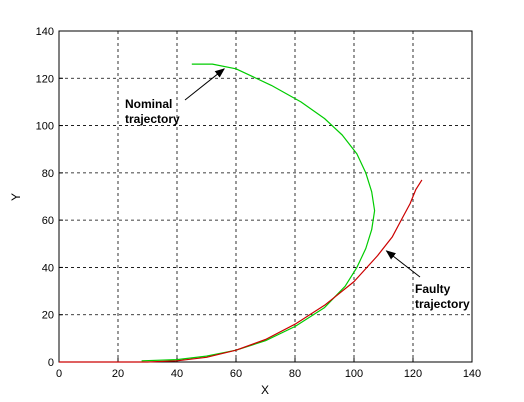 The image size is (524, 402). I want to click on x-tick-label: 20, so click(118, 374).